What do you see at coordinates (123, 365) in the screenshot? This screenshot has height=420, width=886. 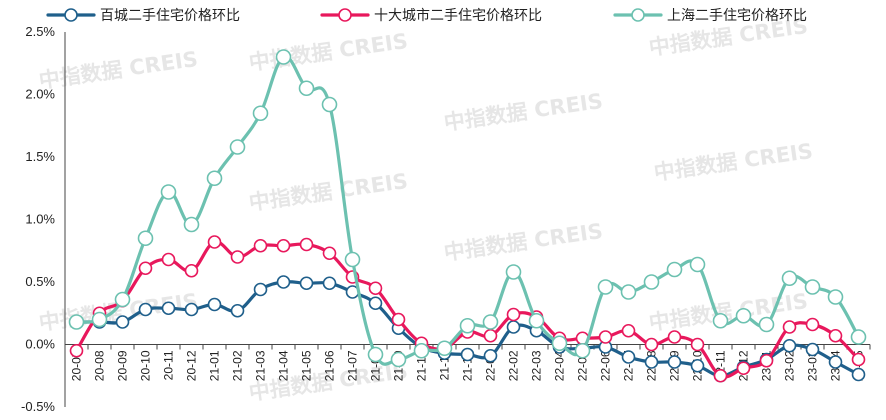 I see `x-tick-label: 20-09` at bounding box center [123, 365].